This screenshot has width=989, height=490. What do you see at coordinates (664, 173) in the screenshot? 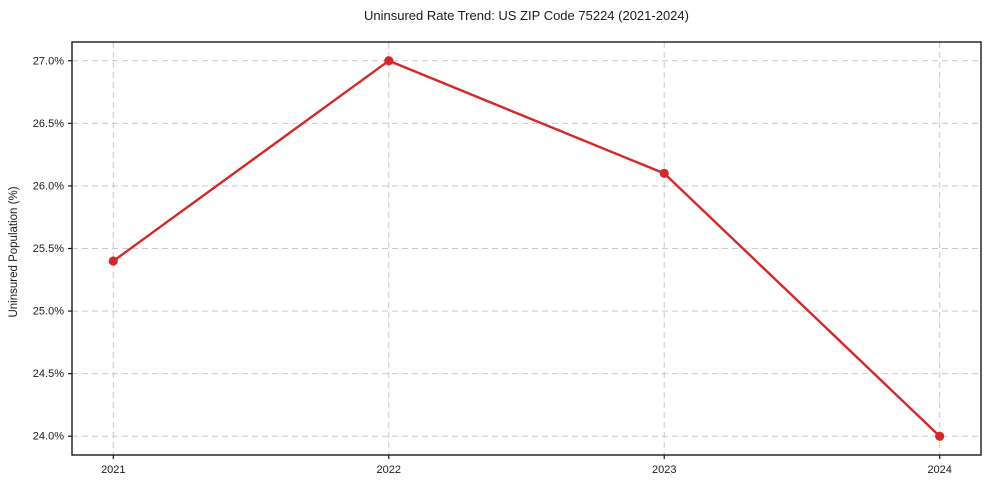
I see `data-point-2023` at bounding box center [664, 173].